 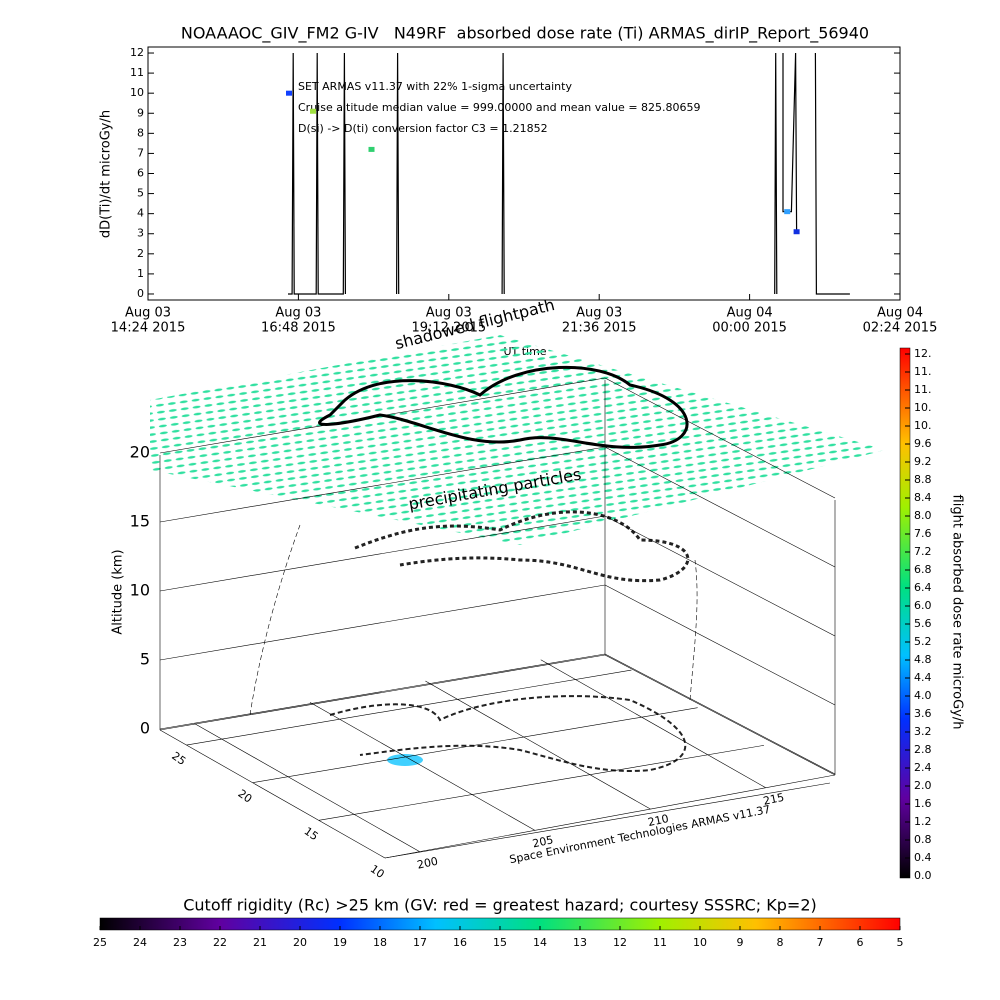 I want to click on drop-lines, so click(x=473, y=620).